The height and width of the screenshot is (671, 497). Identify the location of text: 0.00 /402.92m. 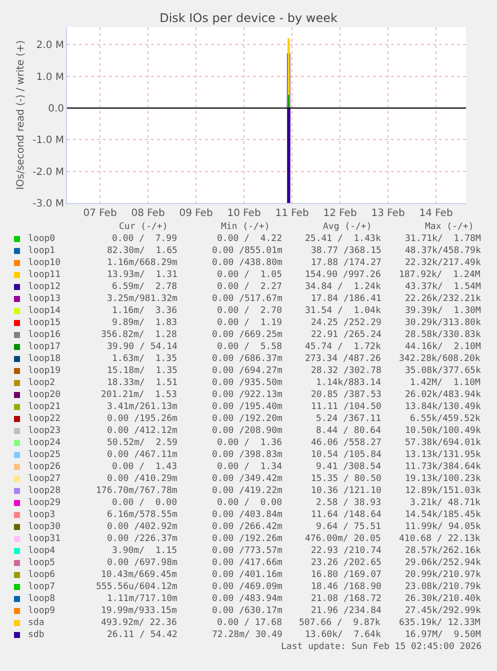
(142, 527).